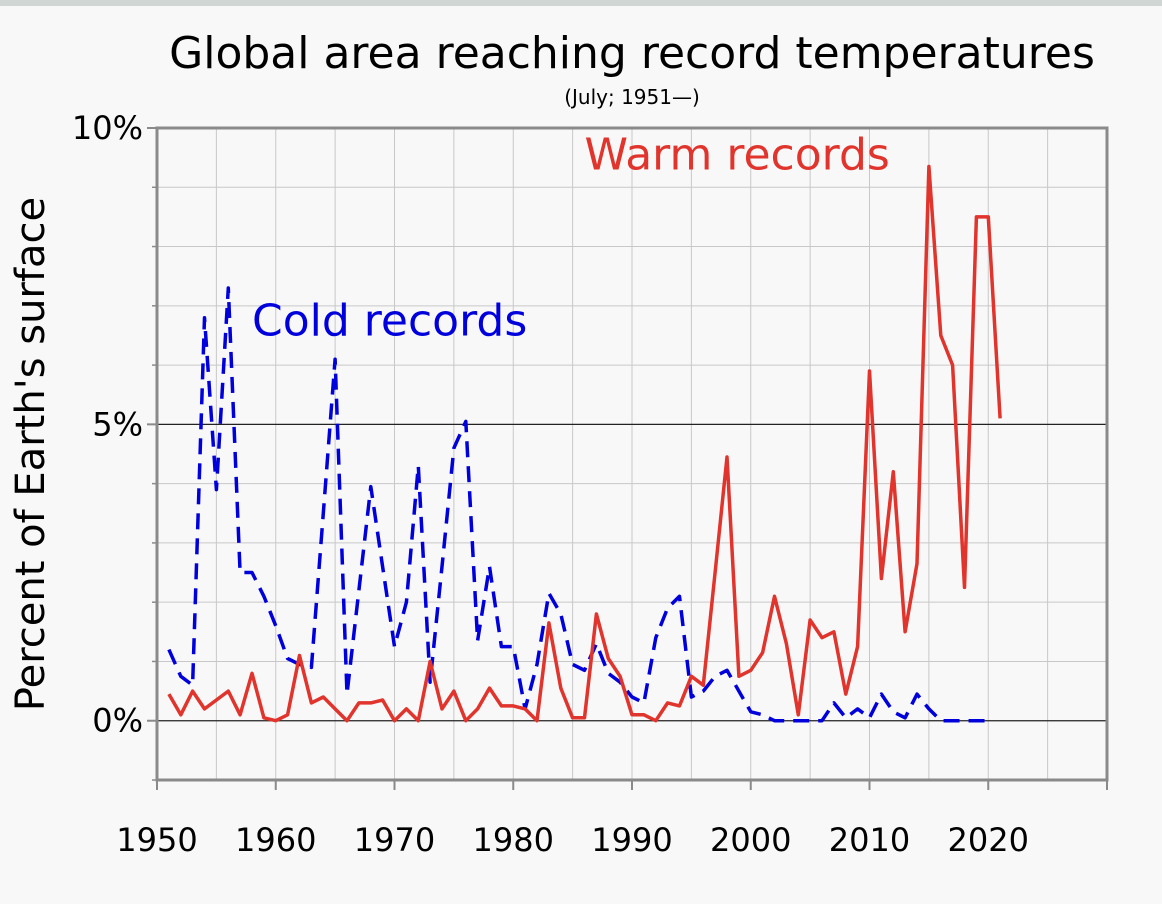 Image resolution: width=1162 pixels, height=904 pixels. I want to click on series-label: Cold records, so click(389, 320).